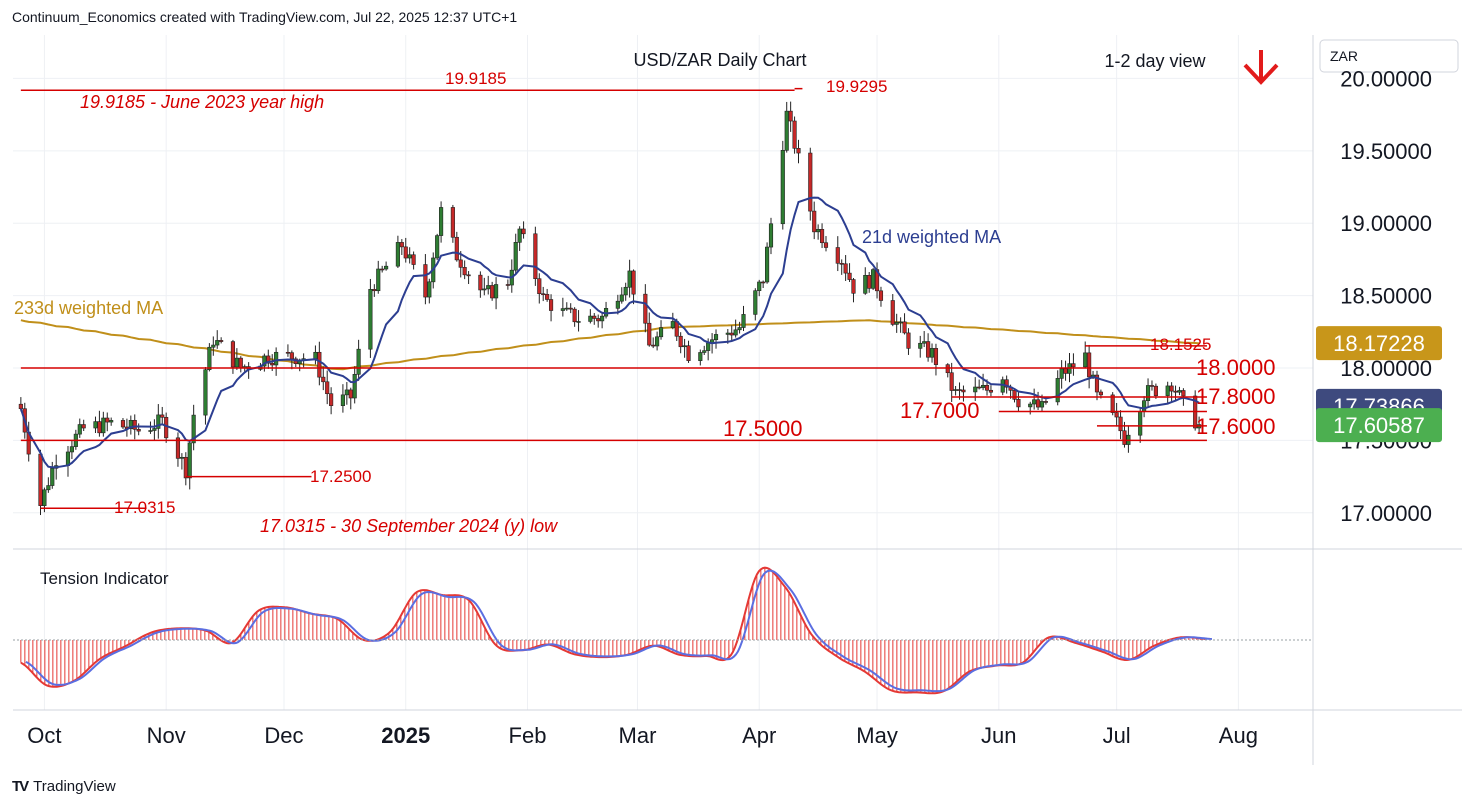  Describe the element at coordinates (409, 526) in the screenshot. I see `annotation-text: 17.0315 - 30 September 2024 (y) low` at that location.